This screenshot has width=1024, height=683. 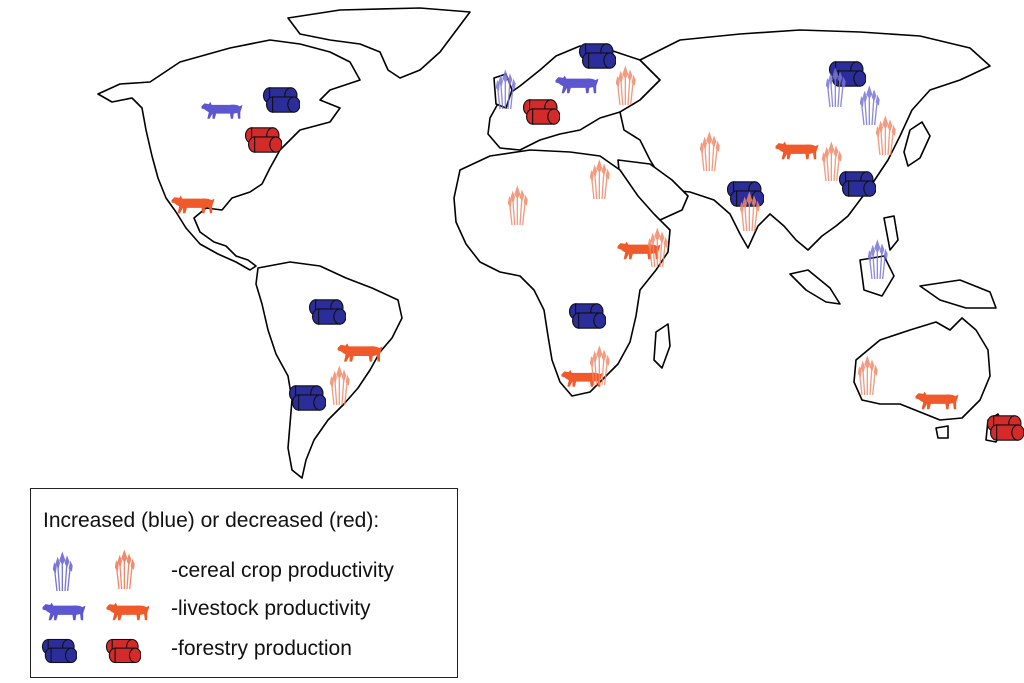 What do you see at coordinates (125, 569) in the screenshot?
I see `legend-cereal-decrease-icon` at bounding box center [125, 569].